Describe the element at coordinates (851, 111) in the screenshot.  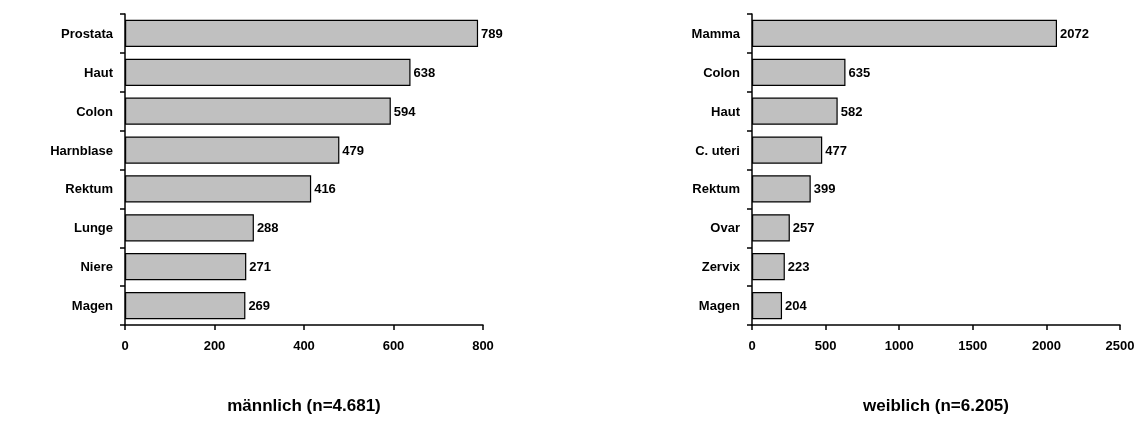
I see `data-label: 582` at that location.